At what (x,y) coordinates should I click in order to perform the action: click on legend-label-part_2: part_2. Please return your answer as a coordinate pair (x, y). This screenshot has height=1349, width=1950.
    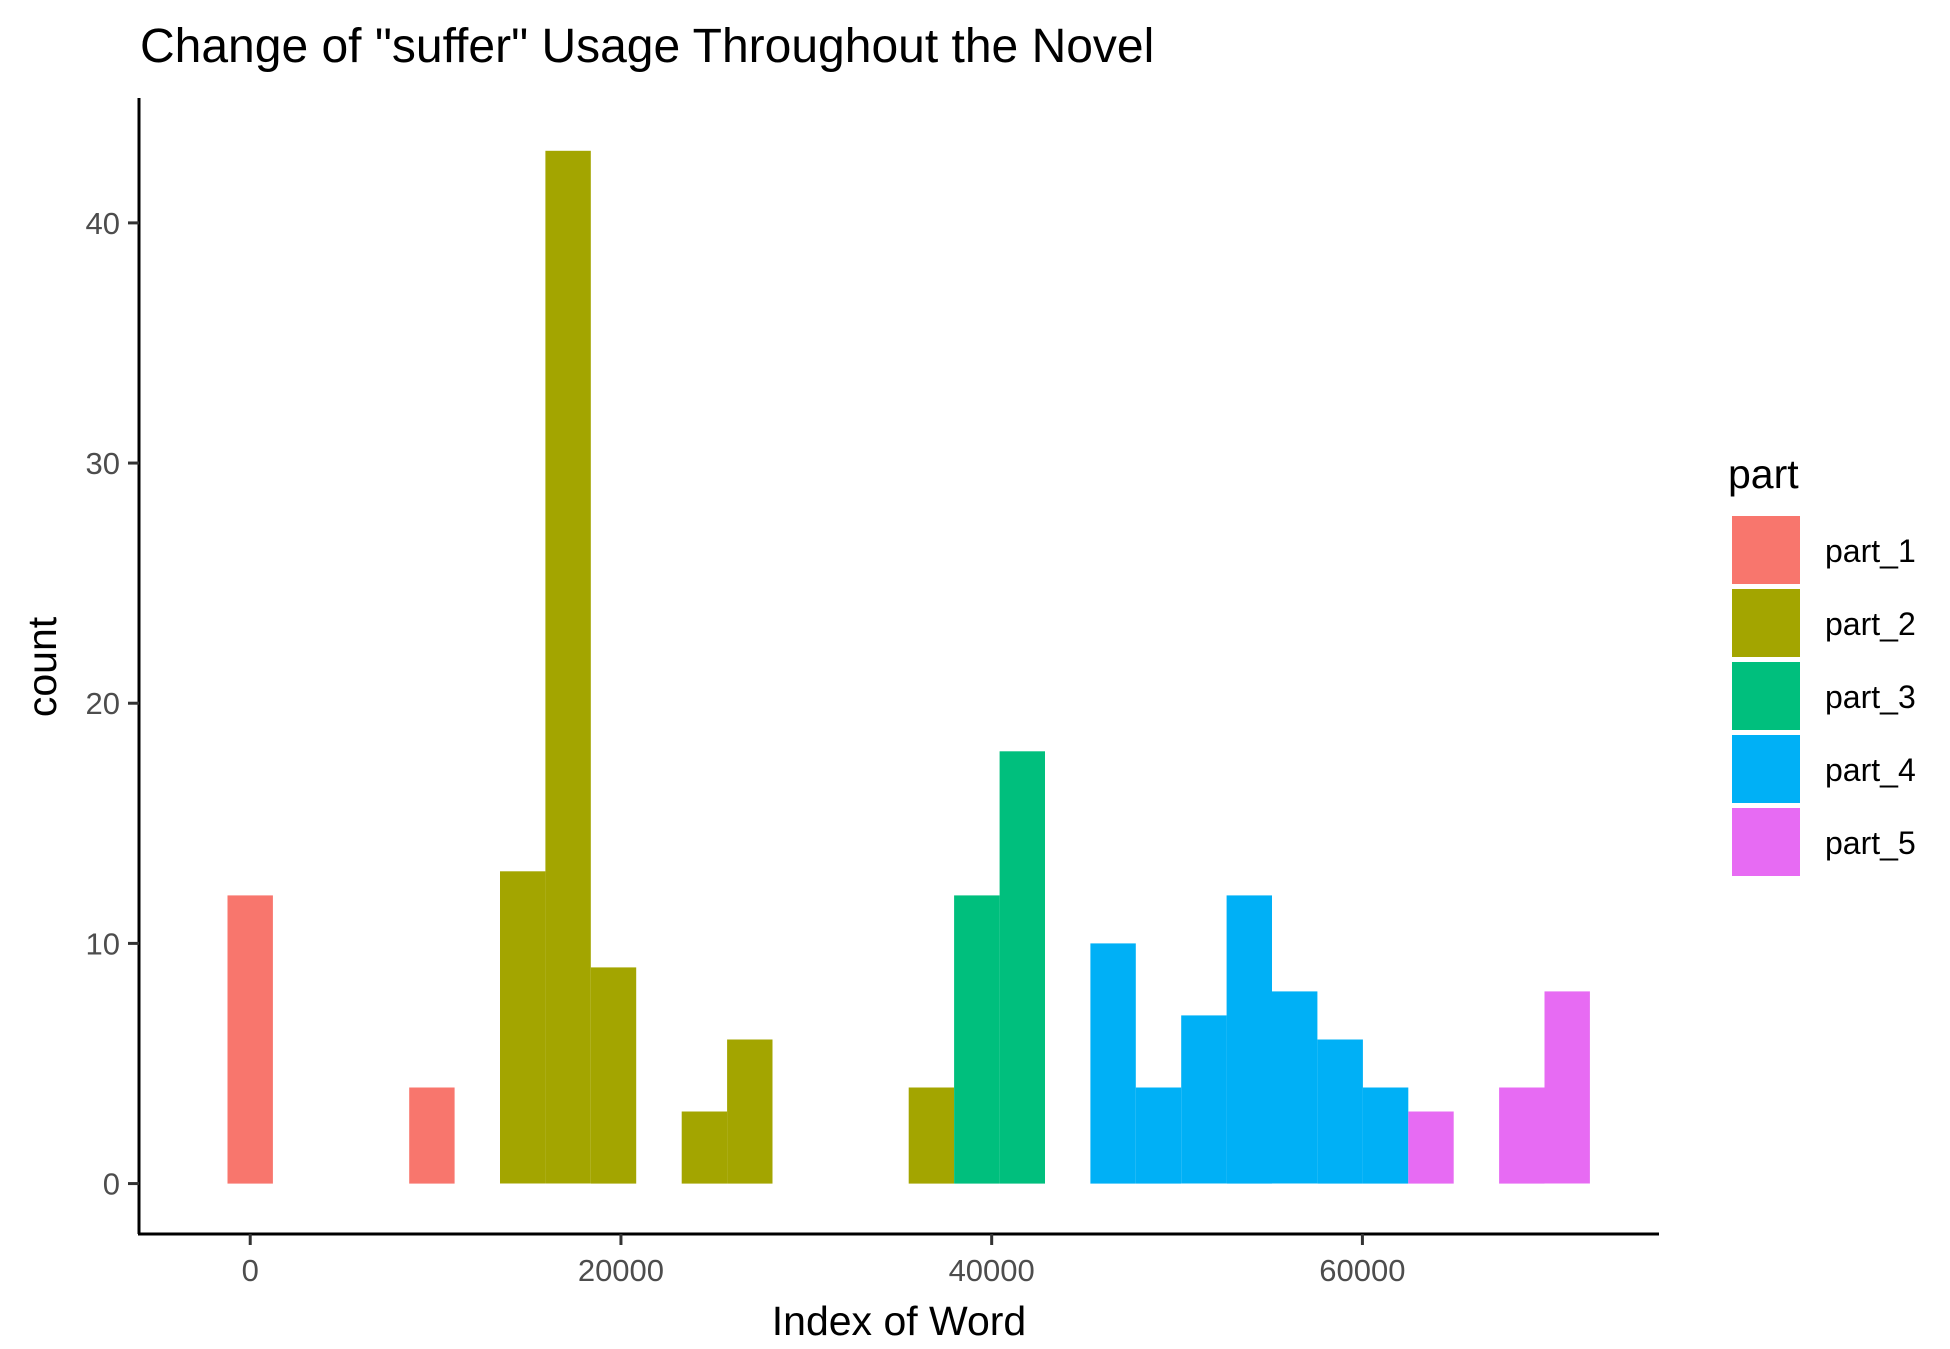
    Looking at the image, I should click on (1870, 624).